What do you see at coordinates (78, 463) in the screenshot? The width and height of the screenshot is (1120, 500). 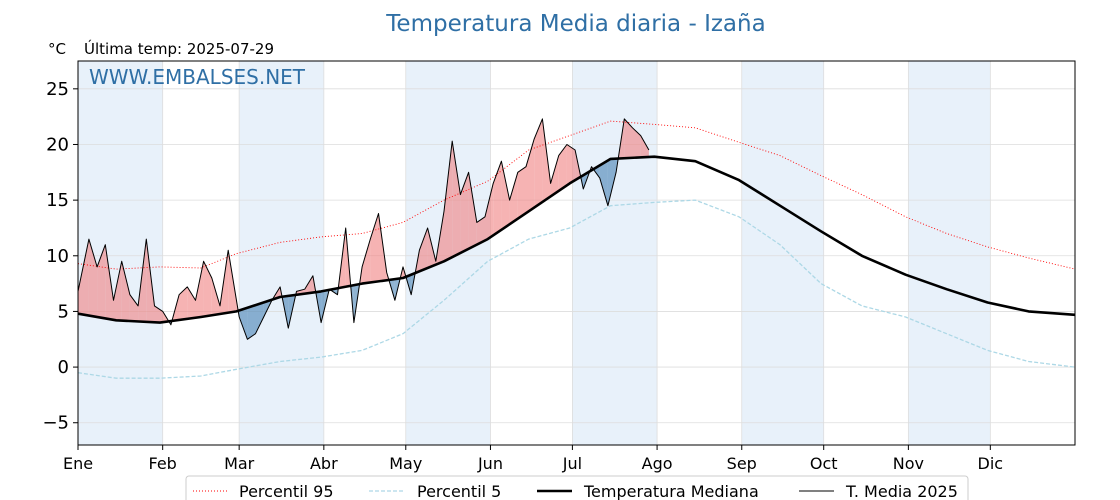 I see `x-tick-label: Ene` at bounding box center [78, 463].